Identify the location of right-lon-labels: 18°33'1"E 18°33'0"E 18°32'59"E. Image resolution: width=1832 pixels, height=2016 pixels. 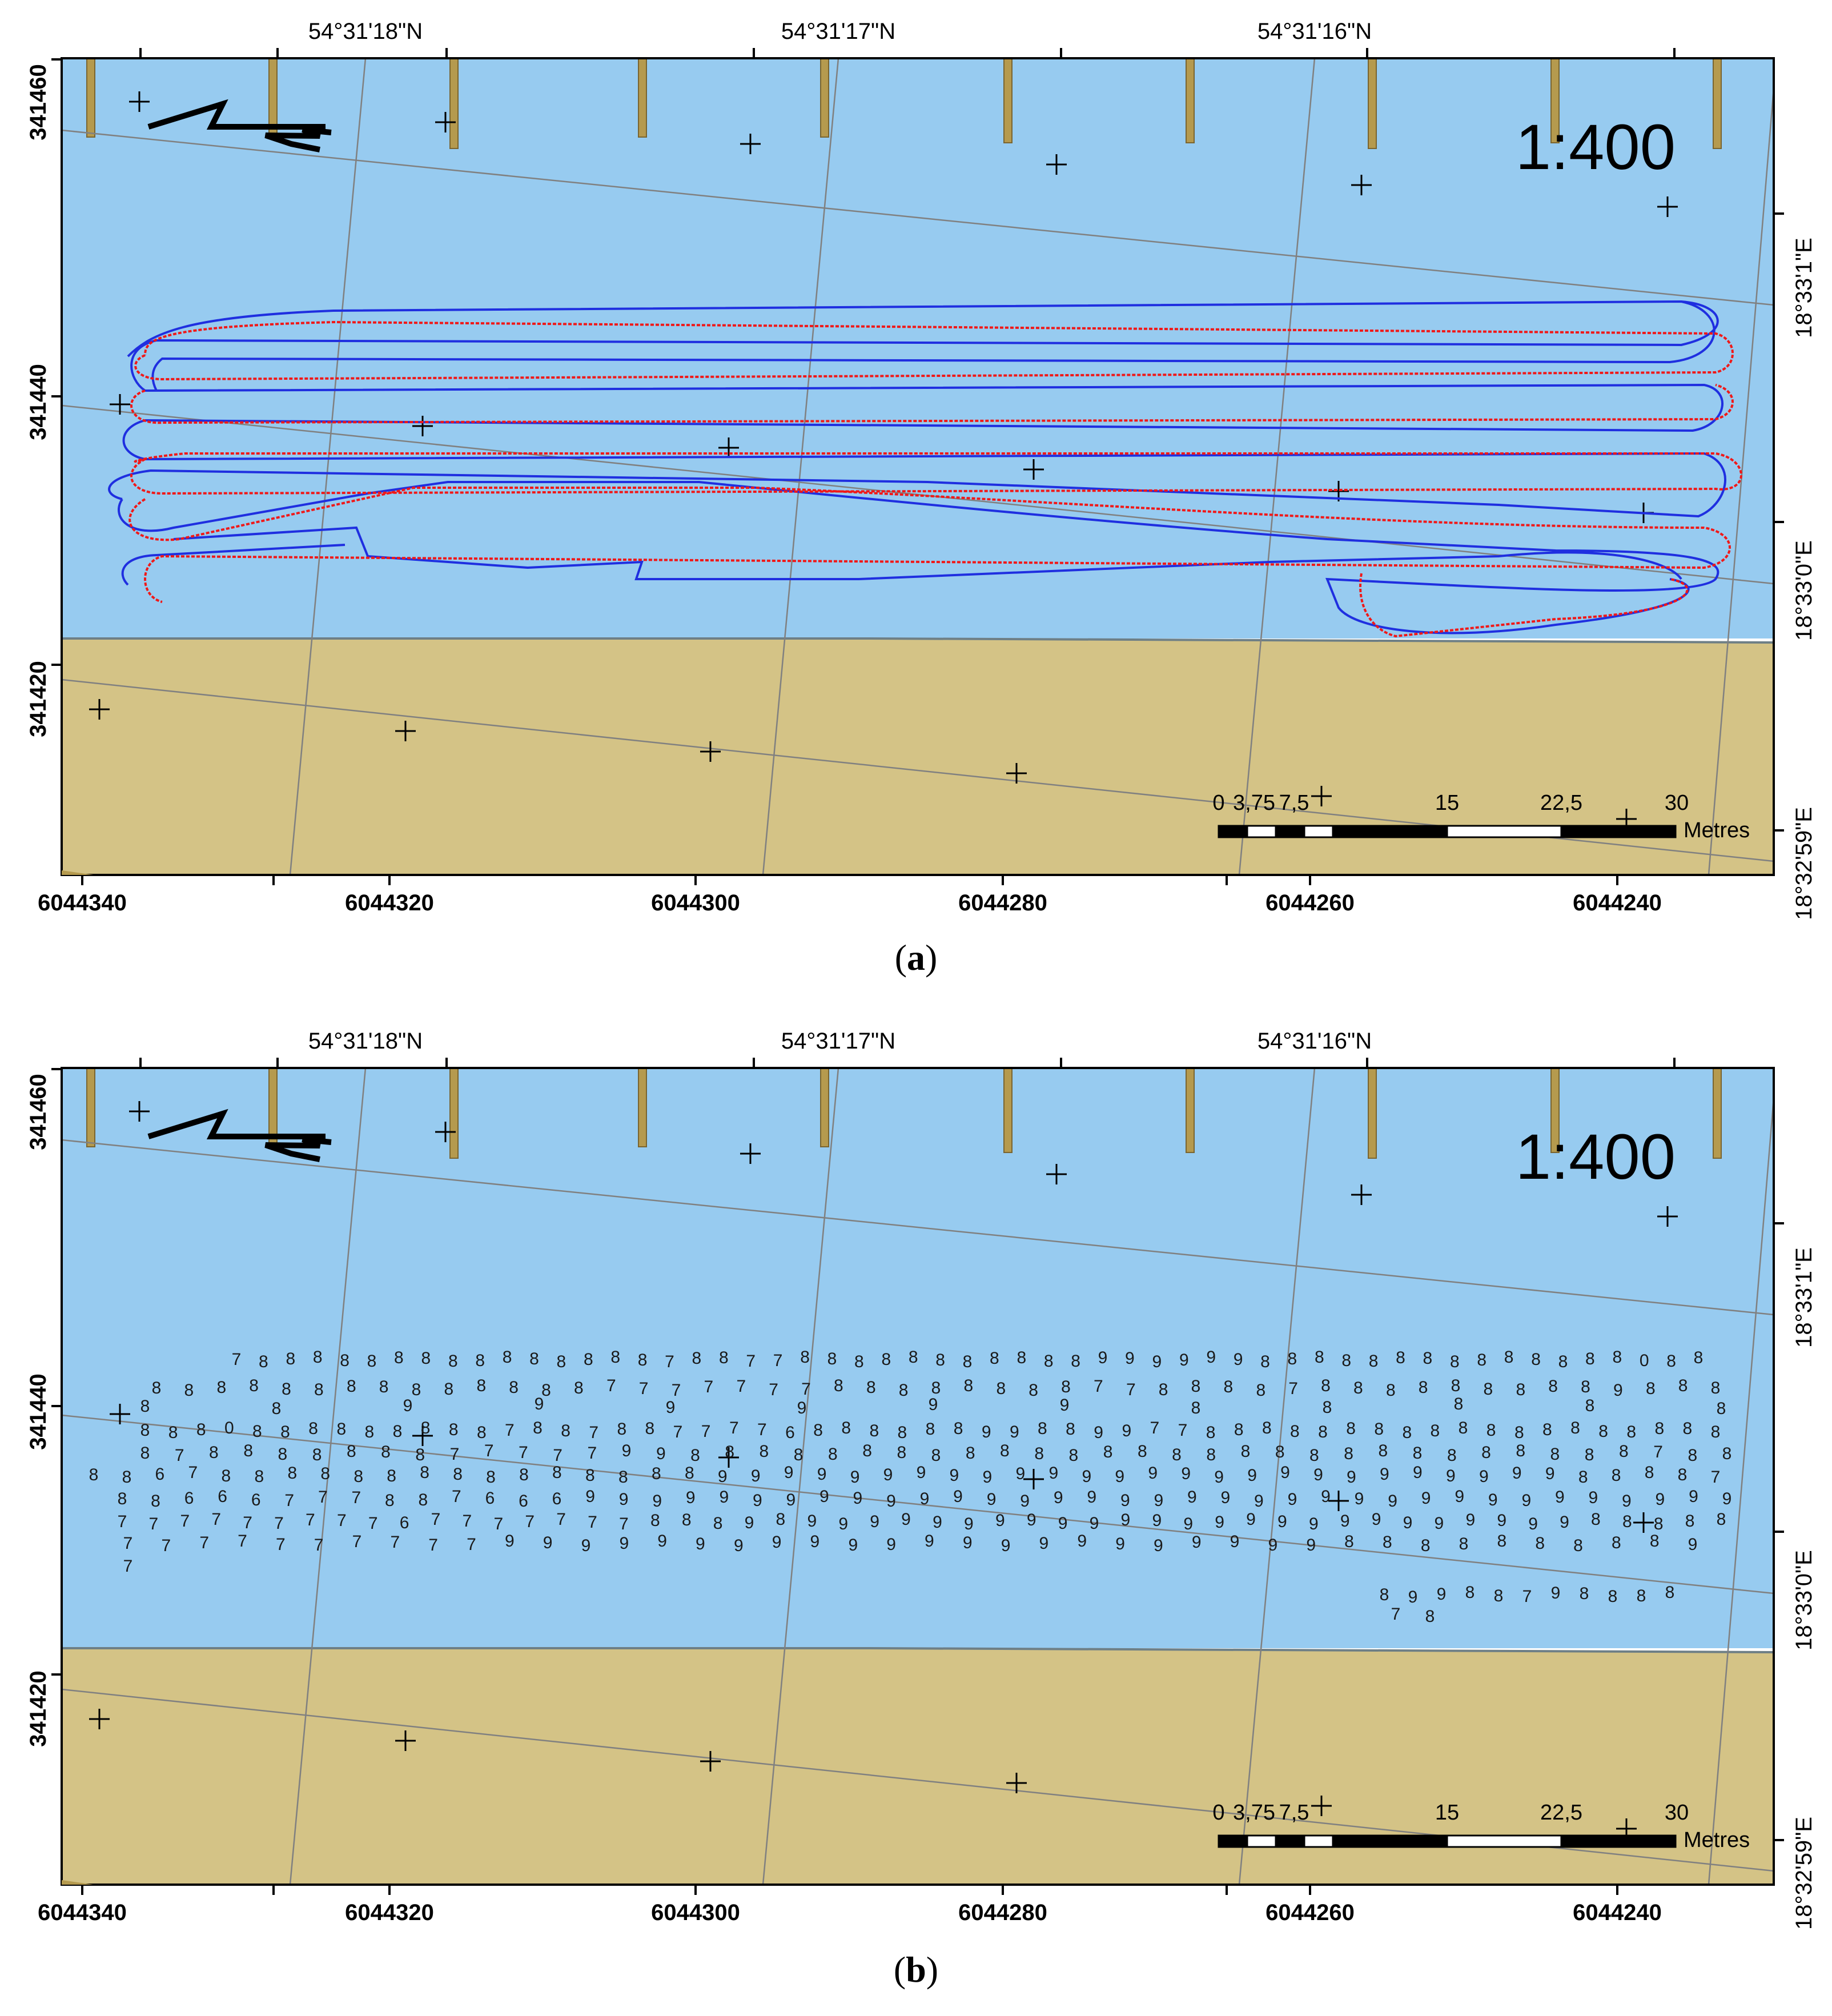
(1804, 579).